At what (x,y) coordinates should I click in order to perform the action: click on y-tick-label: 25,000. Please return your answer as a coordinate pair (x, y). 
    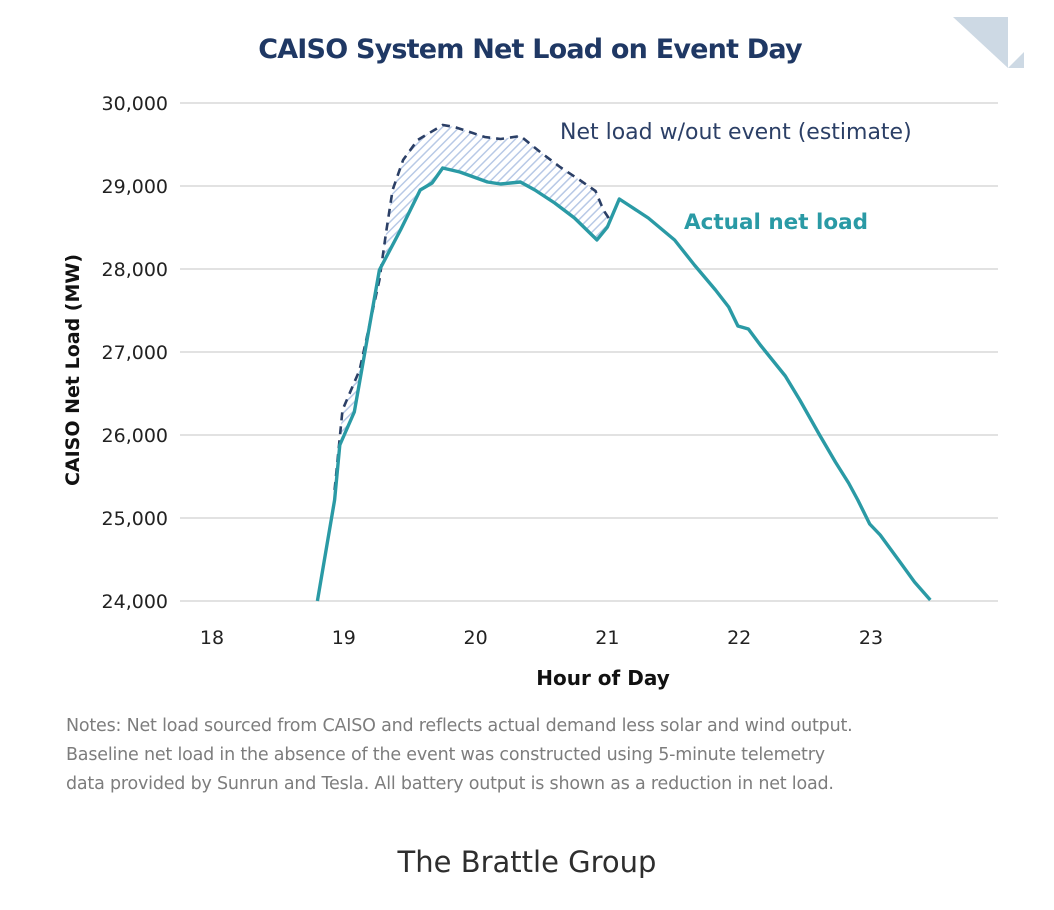
    Looking at the image, I should click on (135, 519).